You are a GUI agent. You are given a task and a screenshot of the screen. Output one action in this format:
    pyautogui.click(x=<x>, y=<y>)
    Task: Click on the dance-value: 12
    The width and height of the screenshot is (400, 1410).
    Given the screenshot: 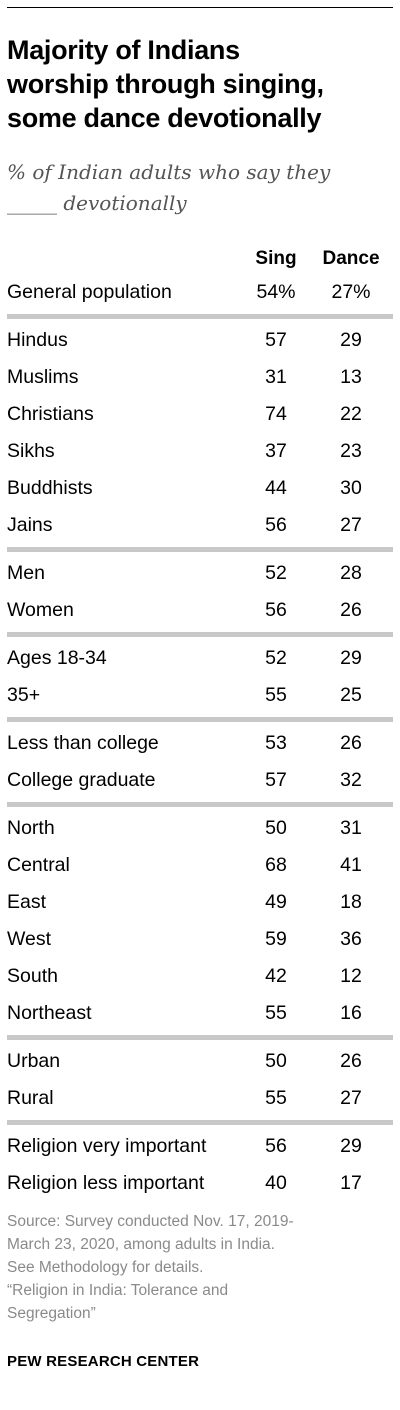 What is the action you would take?
    pyautogui.click(x=351, y=976)
    